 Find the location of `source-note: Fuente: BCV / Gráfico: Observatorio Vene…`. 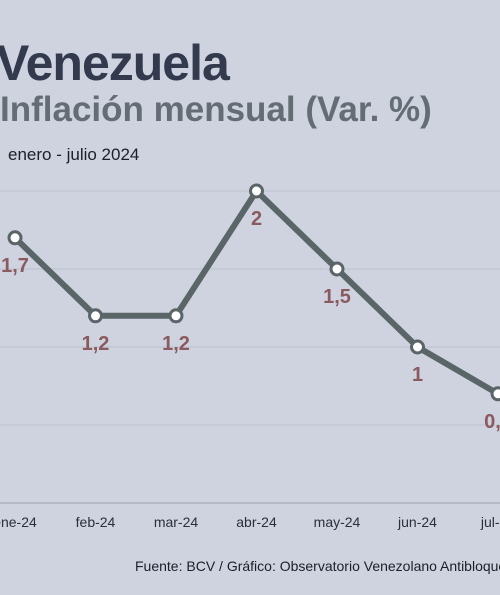

source-note: Fuente: BCV / Gráfico: Observatorio Vene… is located at coordinates (317, 566).